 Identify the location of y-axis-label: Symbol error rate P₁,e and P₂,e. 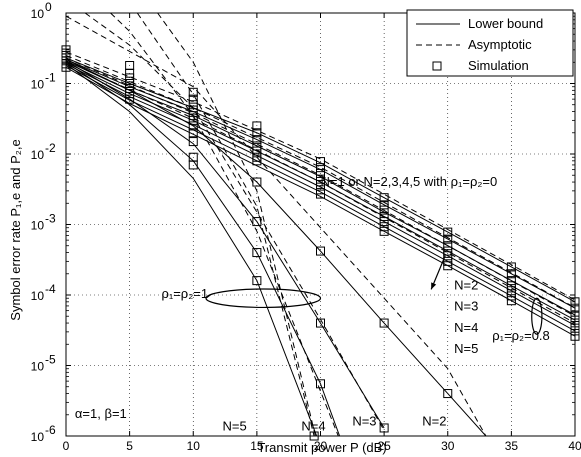
(15, 229).